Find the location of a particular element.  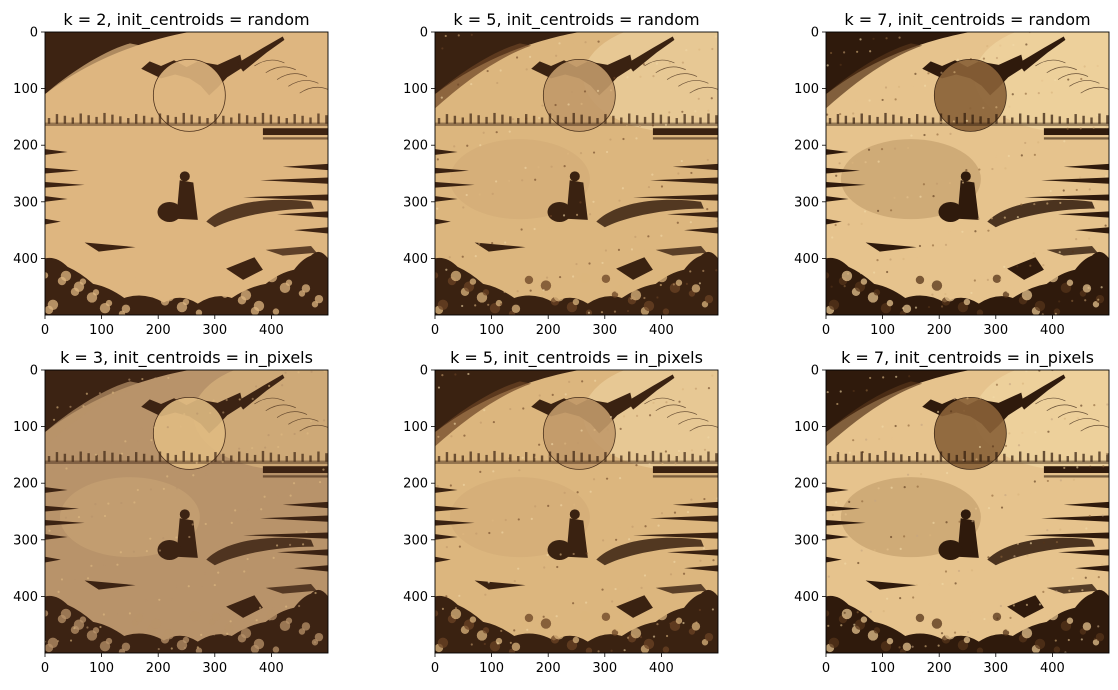

subplot-title: k = 5, init_centroids = in_pixels is located at coordinates (576, 358).